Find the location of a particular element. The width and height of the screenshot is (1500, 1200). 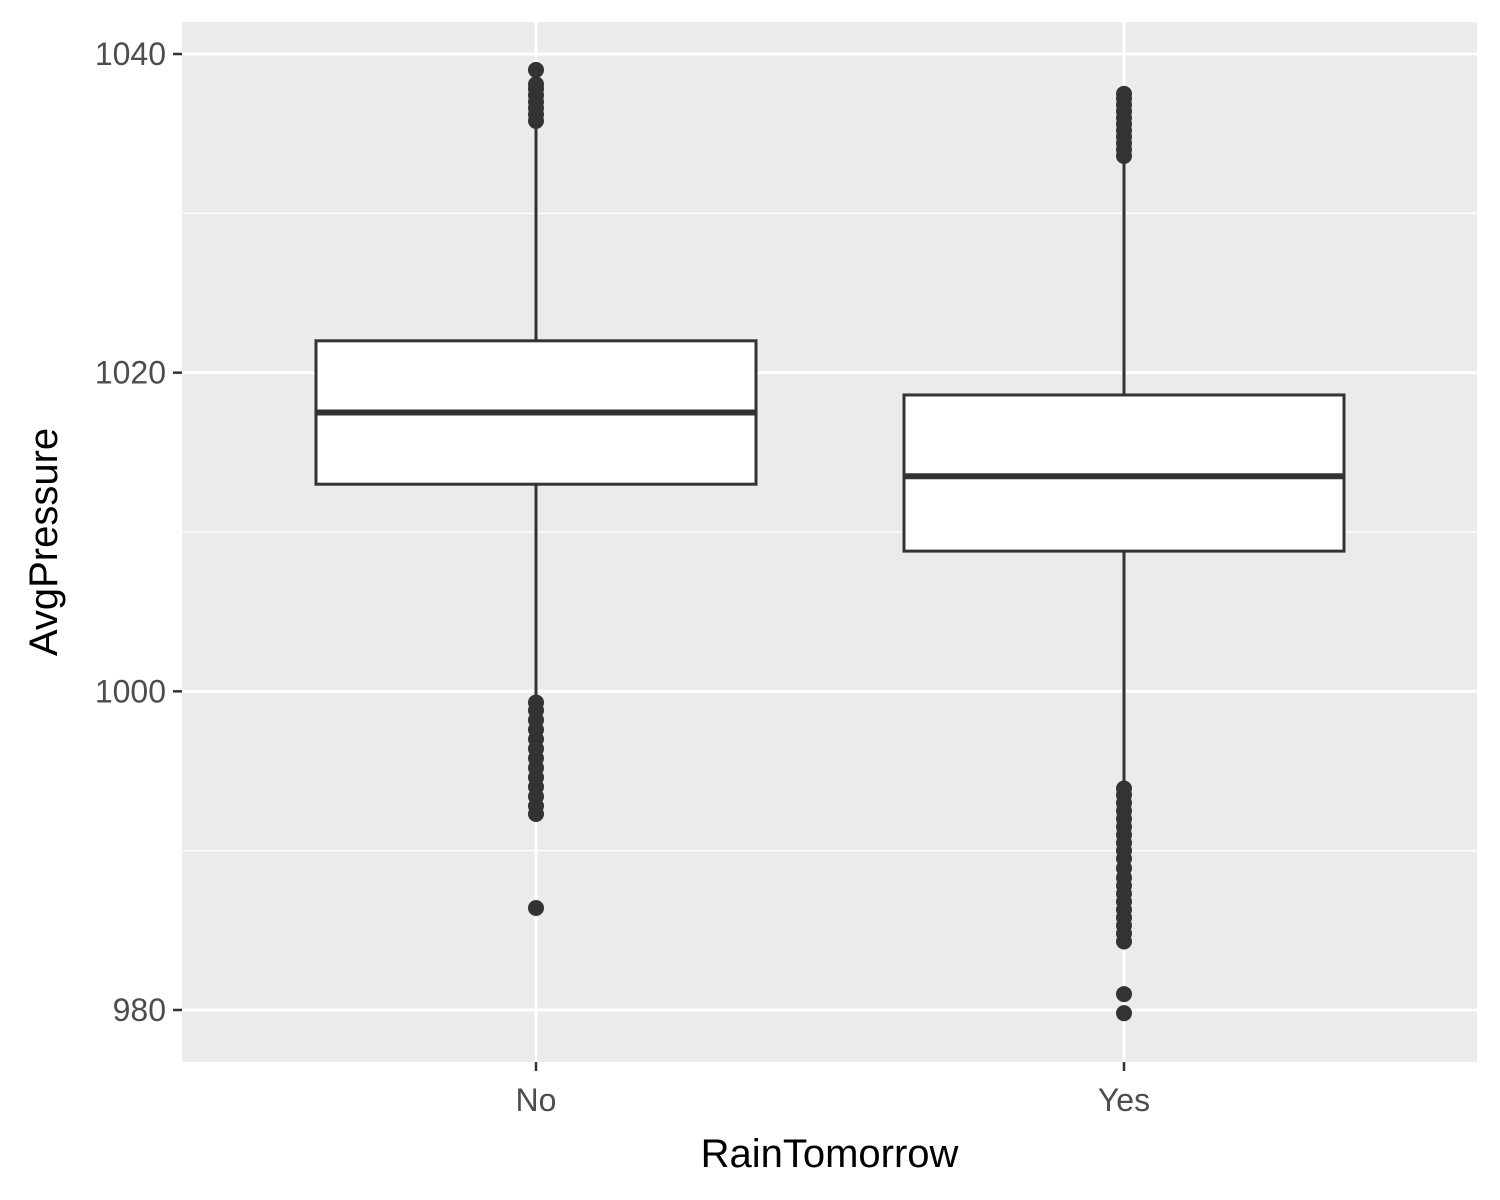

y-tick-label: 1020 is located at coordinates (130, 373).